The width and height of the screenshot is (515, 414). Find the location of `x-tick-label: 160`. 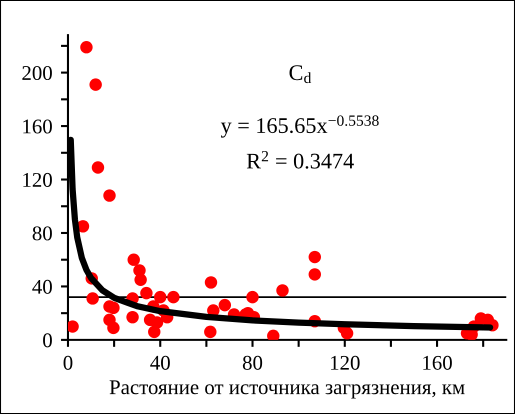

x-tick-label: 160 is located at coordinates (437, 363).